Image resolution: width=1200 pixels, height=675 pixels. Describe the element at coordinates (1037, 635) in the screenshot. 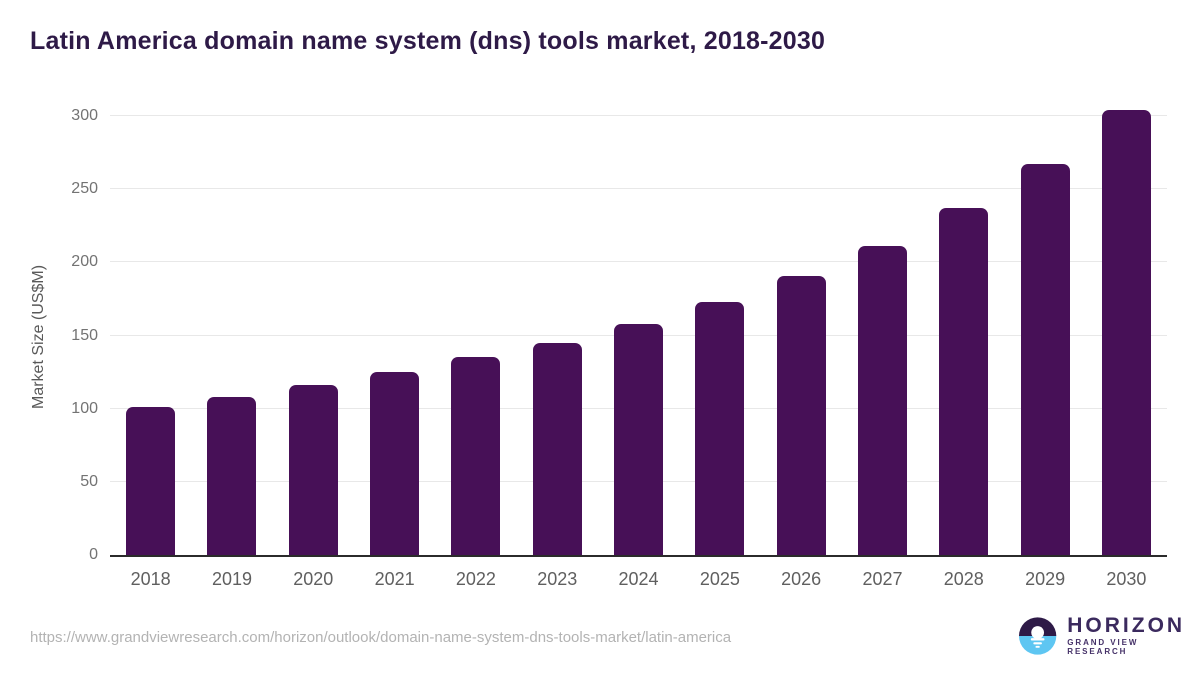

I see `horizon-logo-icon` at that location.